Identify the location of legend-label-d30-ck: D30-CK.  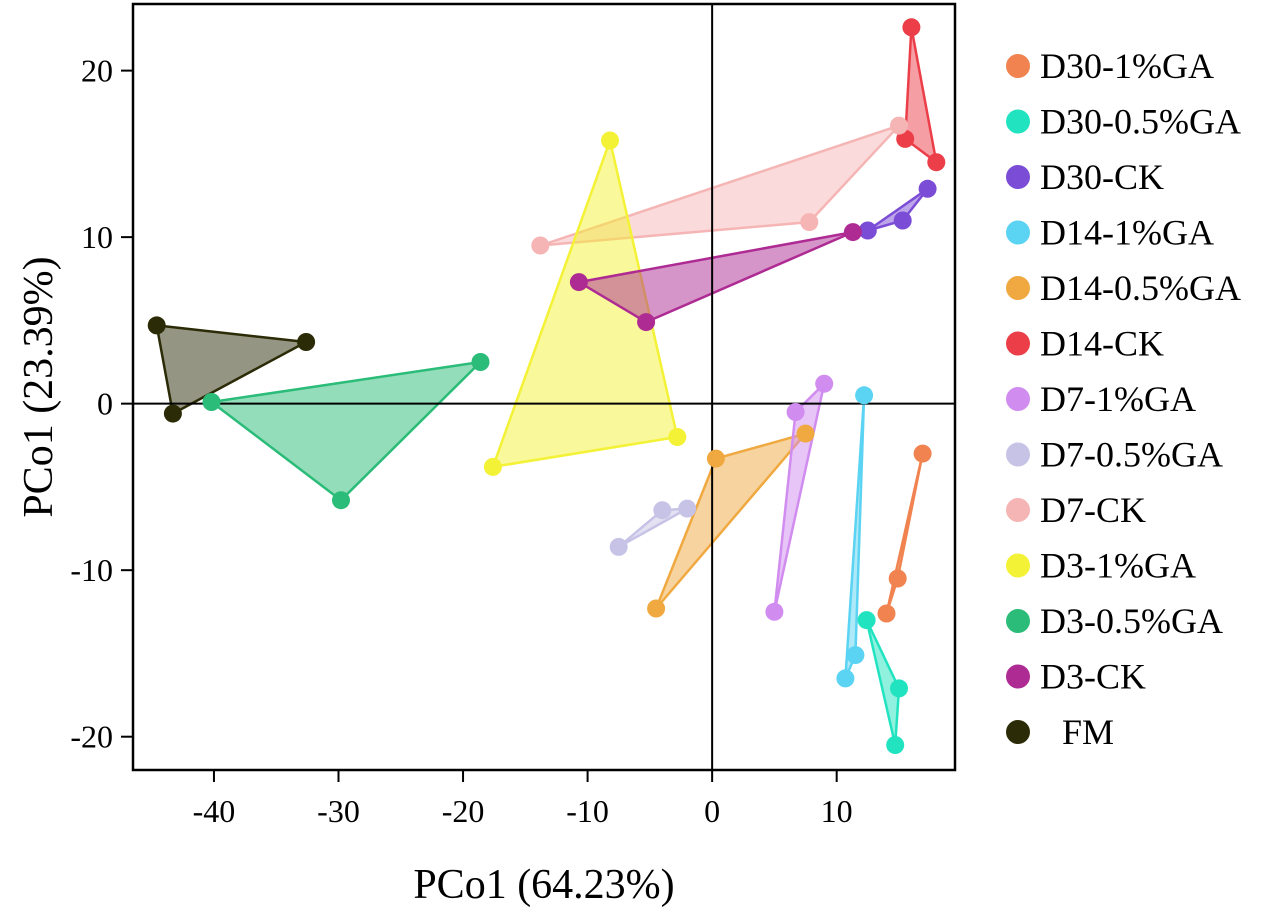
(1102, 177).